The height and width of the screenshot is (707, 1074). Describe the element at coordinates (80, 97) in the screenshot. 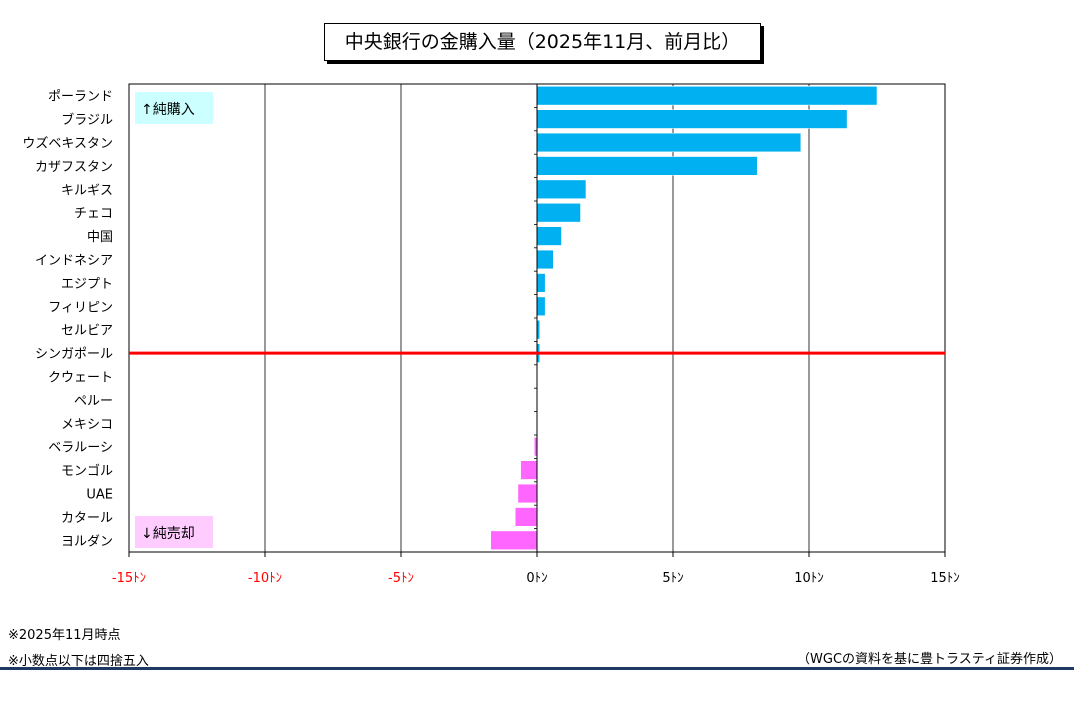

I see `category-label: ポーランド` at that location.